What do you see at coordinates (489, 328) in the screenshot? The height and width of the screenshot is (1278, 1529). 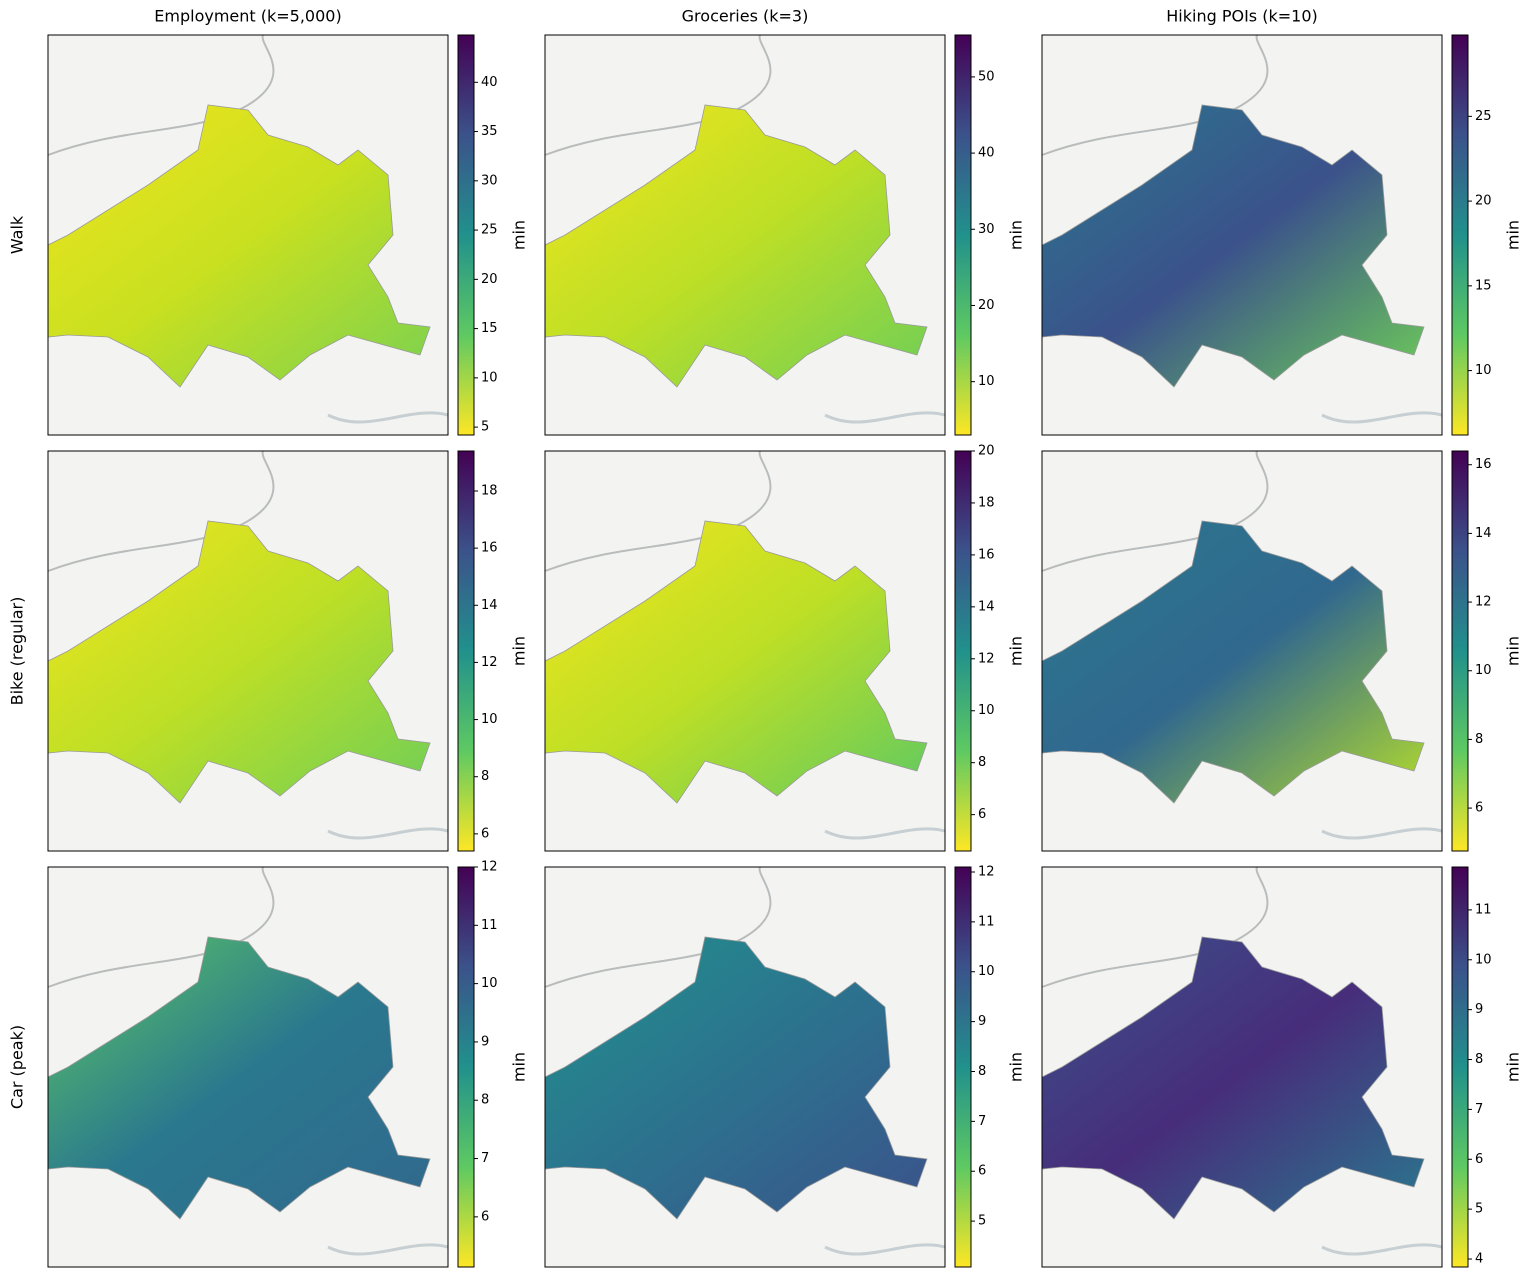 I see `colorbar-tick-label: 15` at bounding box center [489, 328].